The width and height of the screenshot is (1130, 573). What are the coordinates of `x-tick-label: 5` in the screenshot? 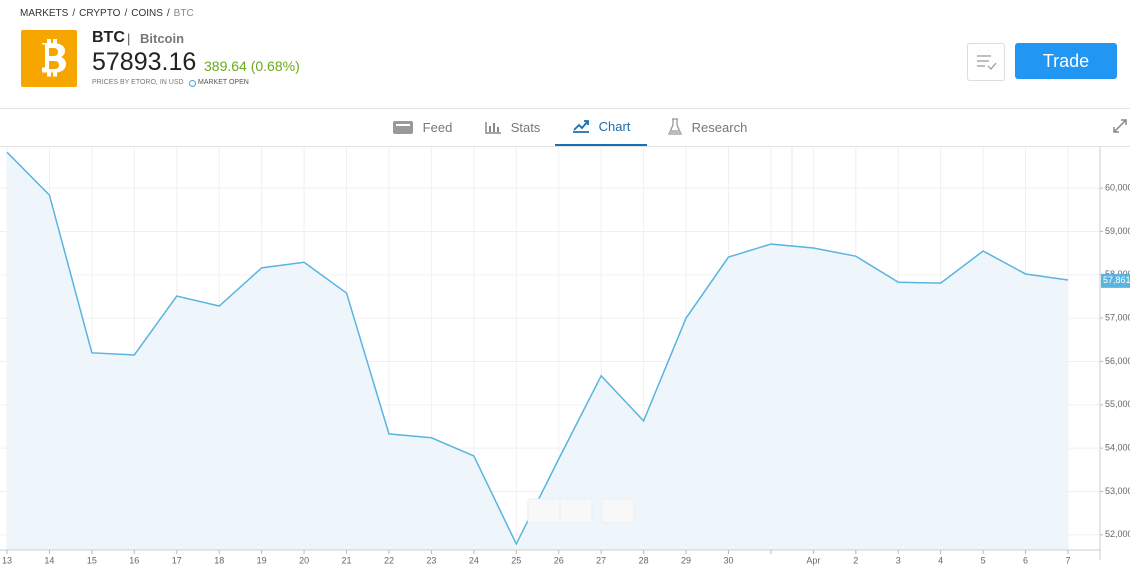 It's located at (983, 560).